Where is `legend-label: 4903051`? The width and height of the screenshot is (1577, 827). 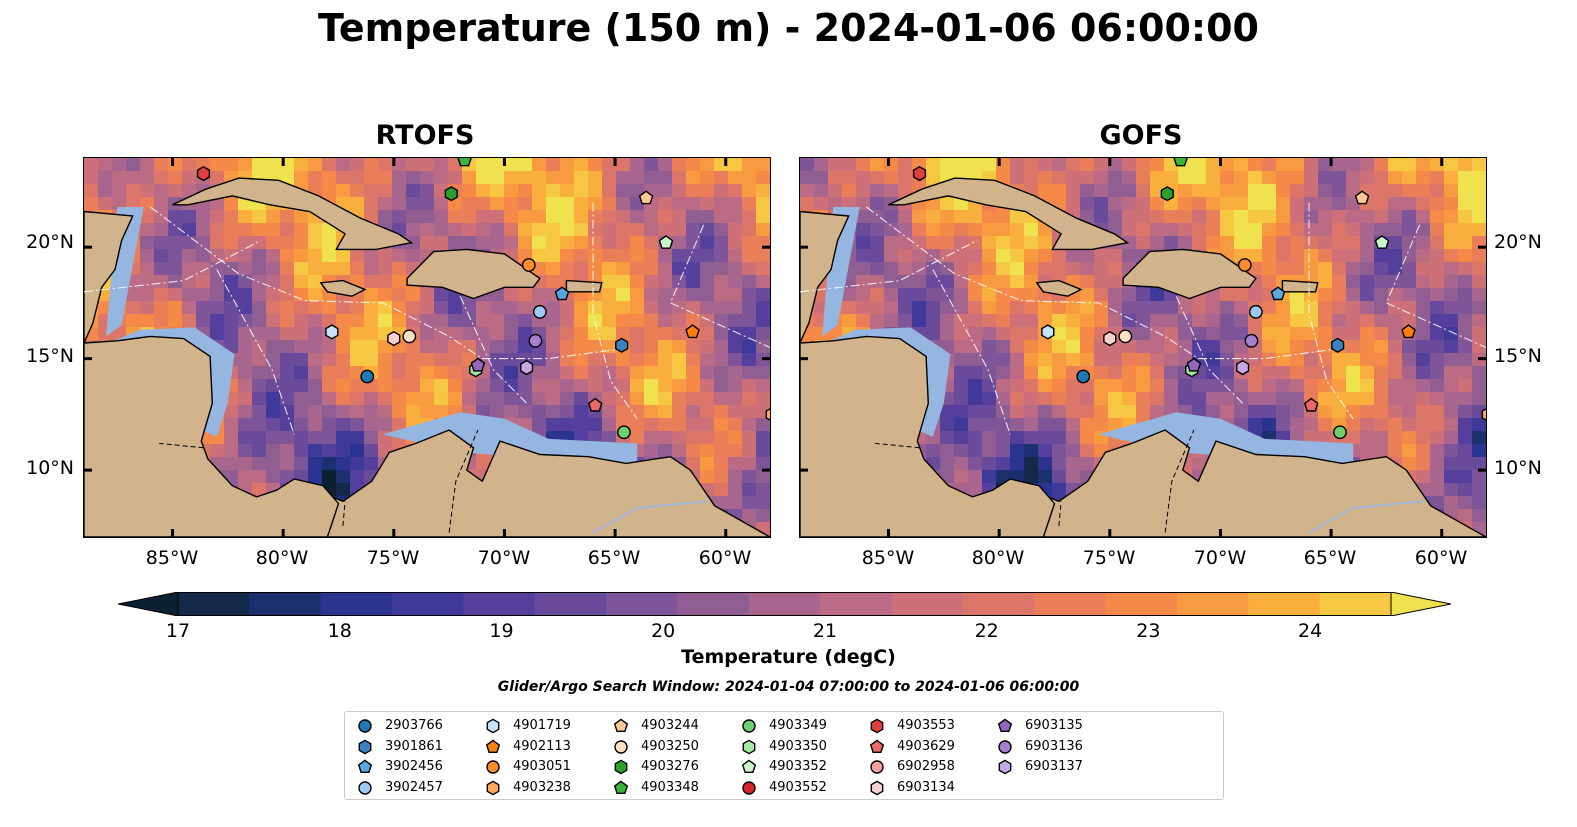 legend-label: 4903051 is located at coordinates (542, 766).